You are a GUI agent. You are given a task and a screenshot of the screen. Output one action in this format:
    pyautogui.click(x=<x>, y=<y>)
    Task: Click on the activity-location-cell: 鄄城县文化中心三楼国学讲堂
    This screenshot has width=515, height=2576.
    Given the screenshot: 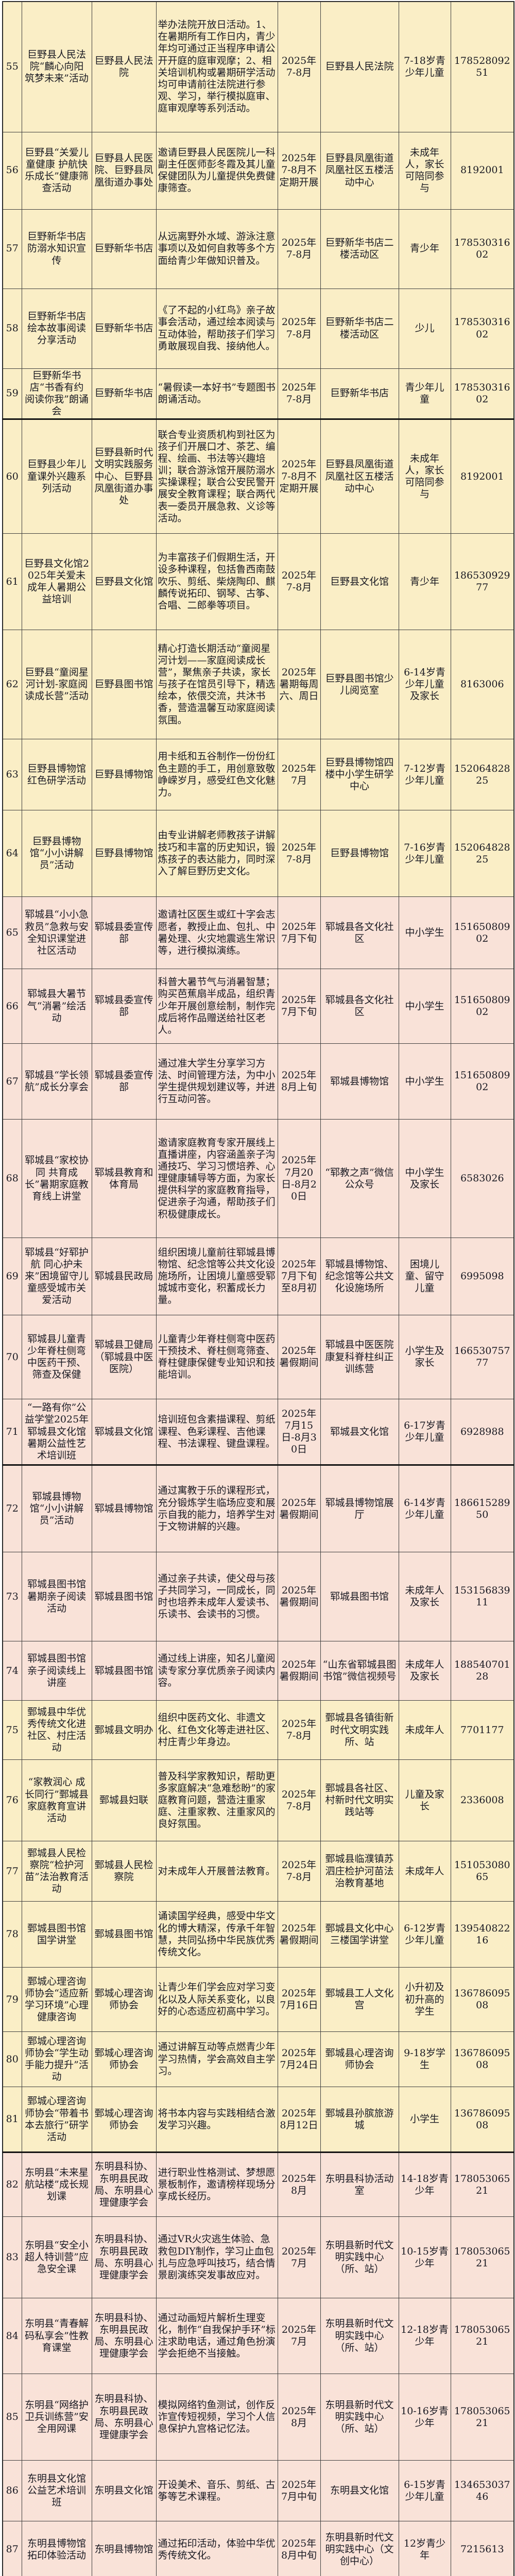 What is the action you would take?
    pyautogui.click(x=359, y=1934)
    